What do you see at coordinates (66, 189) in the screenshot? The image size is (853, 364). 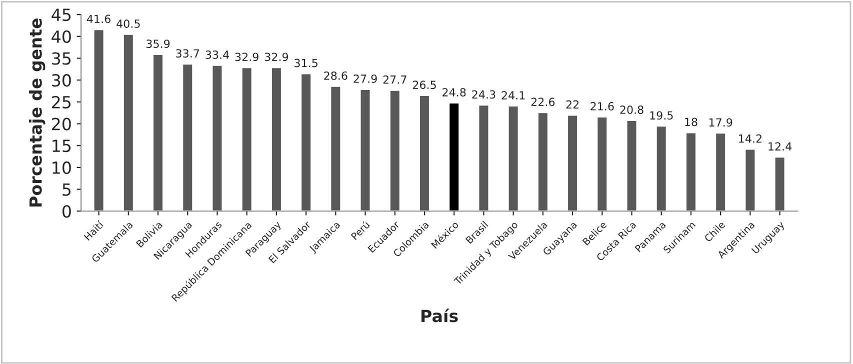 I see `y-tick-label: 5` at bounding box center [66, 189].